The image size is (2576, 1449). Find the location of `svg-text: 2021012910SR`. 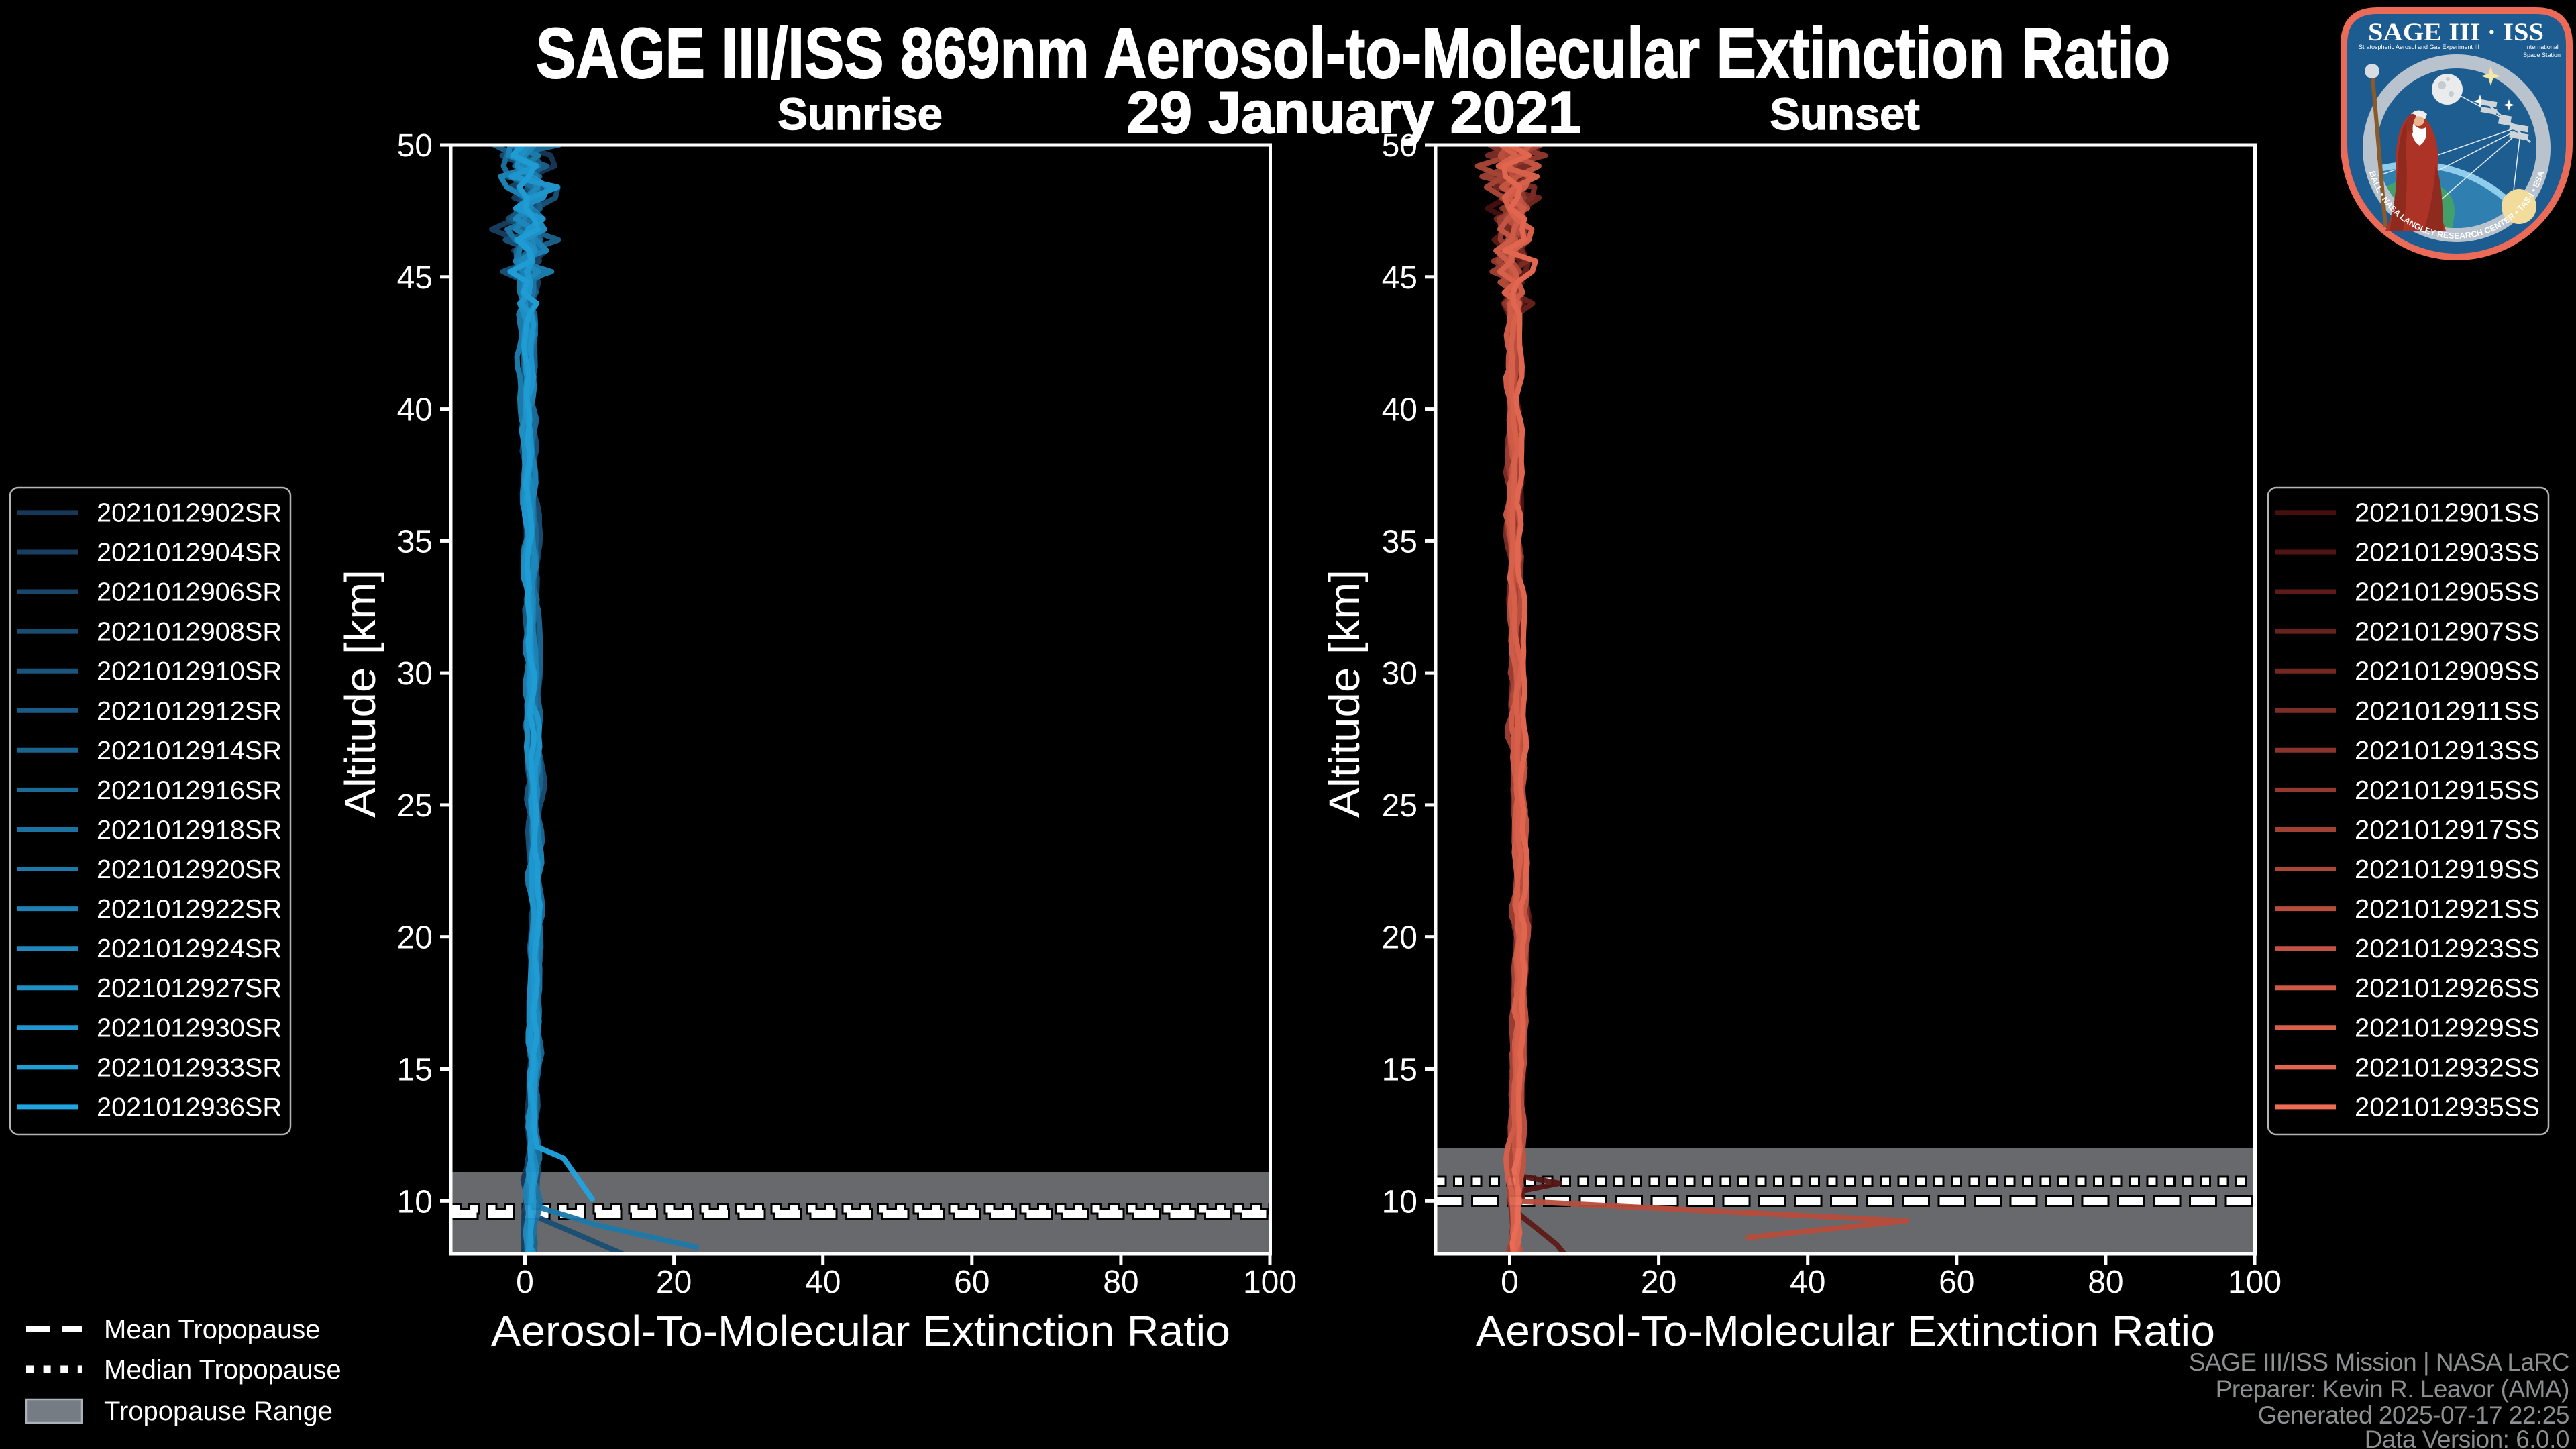

svg-text: 2021012910SR is located at coordinates (189, 671).